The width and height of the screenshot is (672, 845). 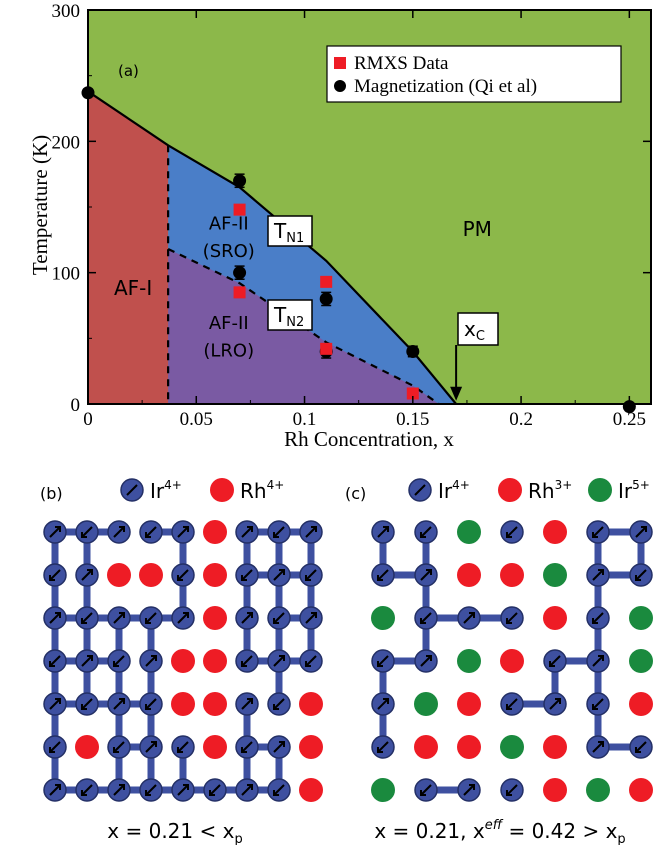 I want to click on x-tick-label: 0.2, so click(x=521, y=419).